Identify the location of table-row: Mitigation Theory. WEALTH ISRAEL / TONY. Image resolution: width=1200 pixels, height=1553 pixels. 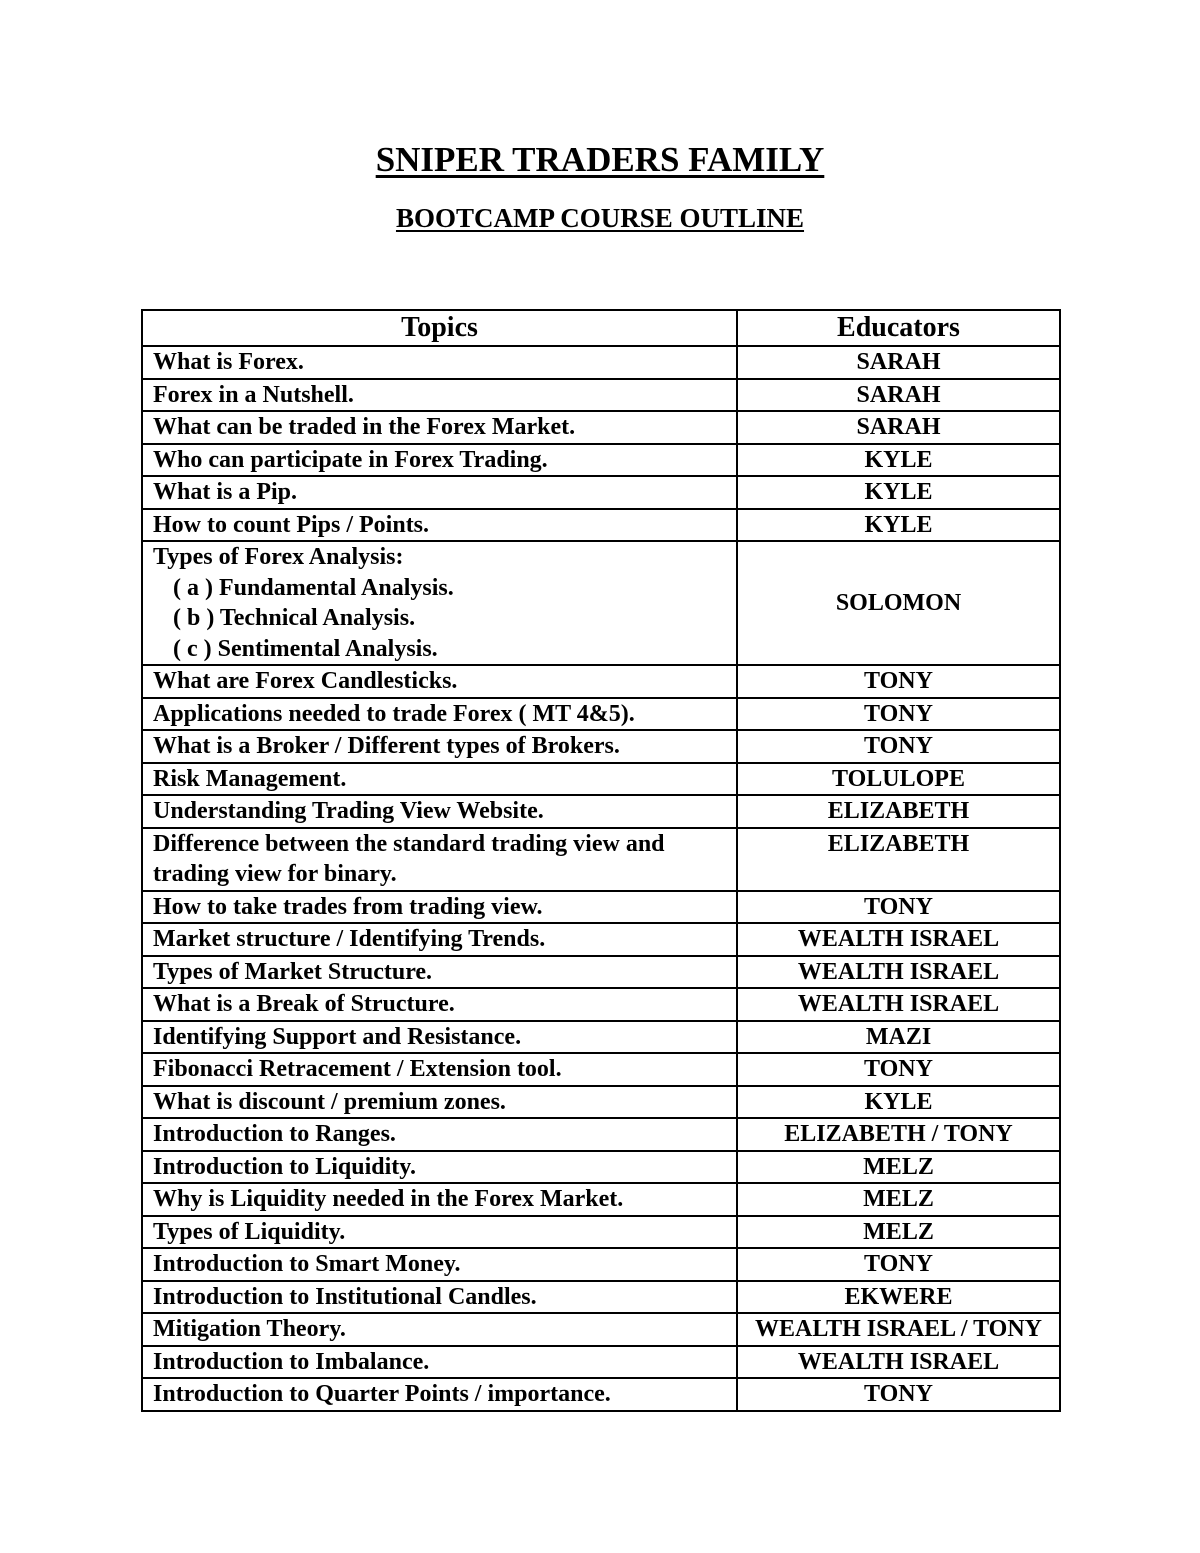
(601, 1329).